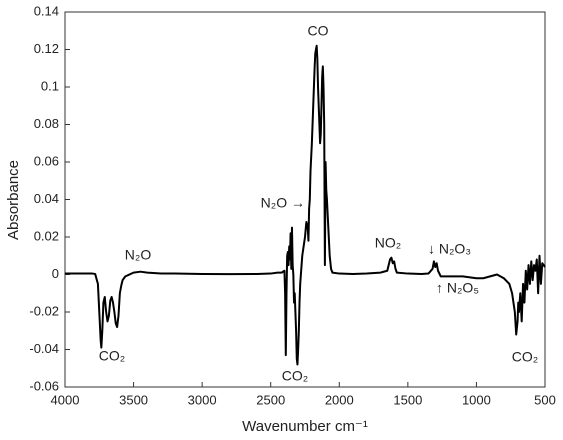 The image size is (563, 440). What do you see at coordinates (50, 85) in the screenshot?
I see `y-tick-label: 0.1` at bounding box center [50, 85].